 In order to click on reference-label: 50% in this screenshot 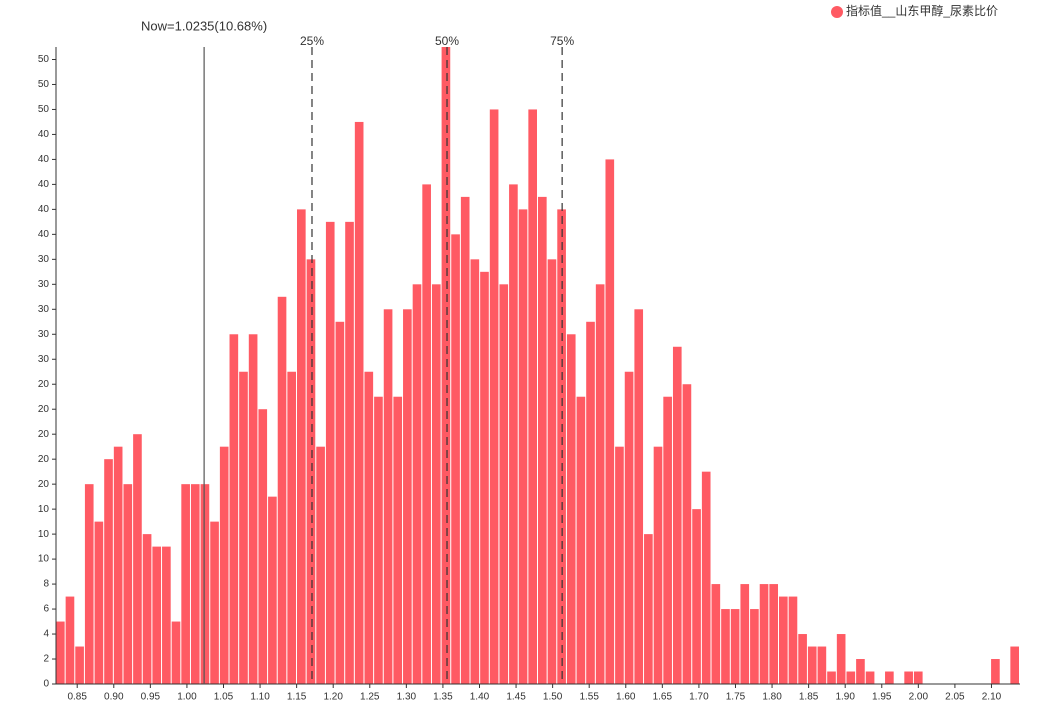, I will do `click(447, 41)`.